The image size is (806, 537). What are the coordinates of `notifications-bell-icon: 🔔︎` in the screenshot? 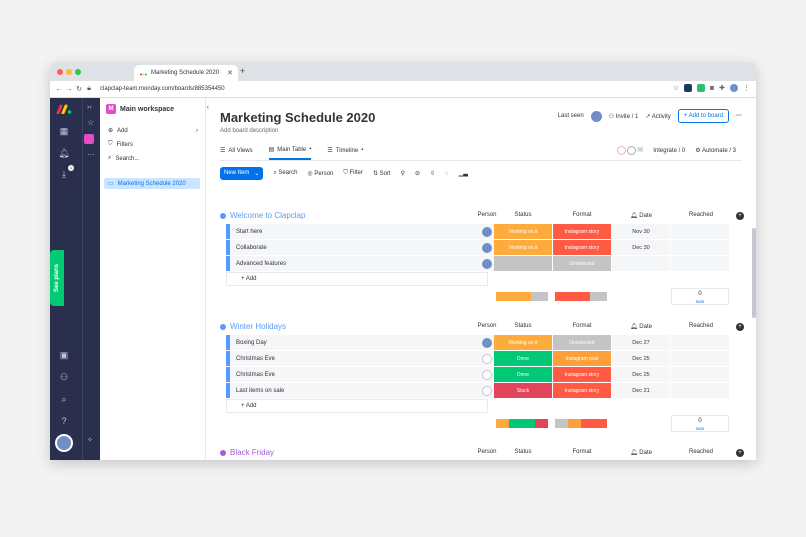 It's located at (64, 153).